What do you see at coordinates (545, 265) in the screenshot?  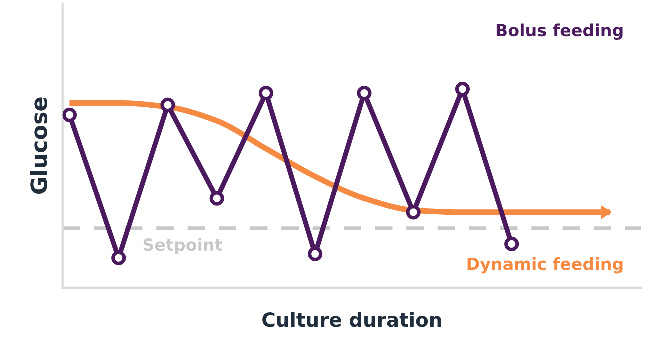 I see `text: Dynamic feeding` at bounding box center [545, 265].